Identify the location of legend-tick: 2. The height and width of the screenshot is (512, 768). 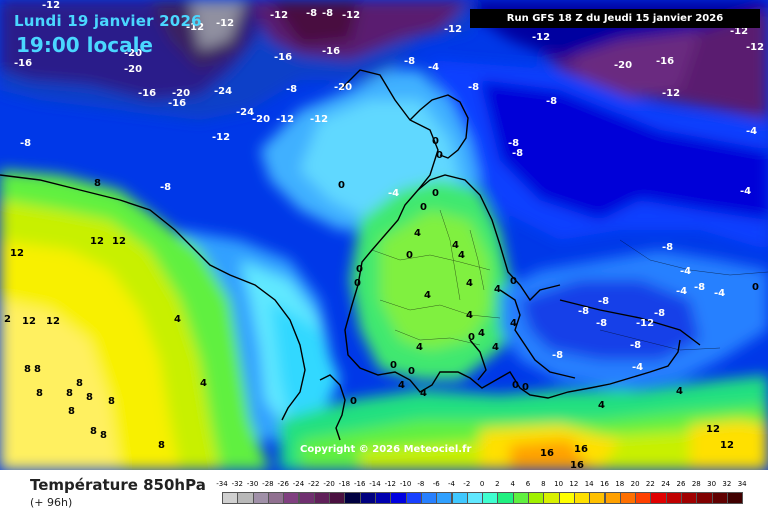
(497, 484).